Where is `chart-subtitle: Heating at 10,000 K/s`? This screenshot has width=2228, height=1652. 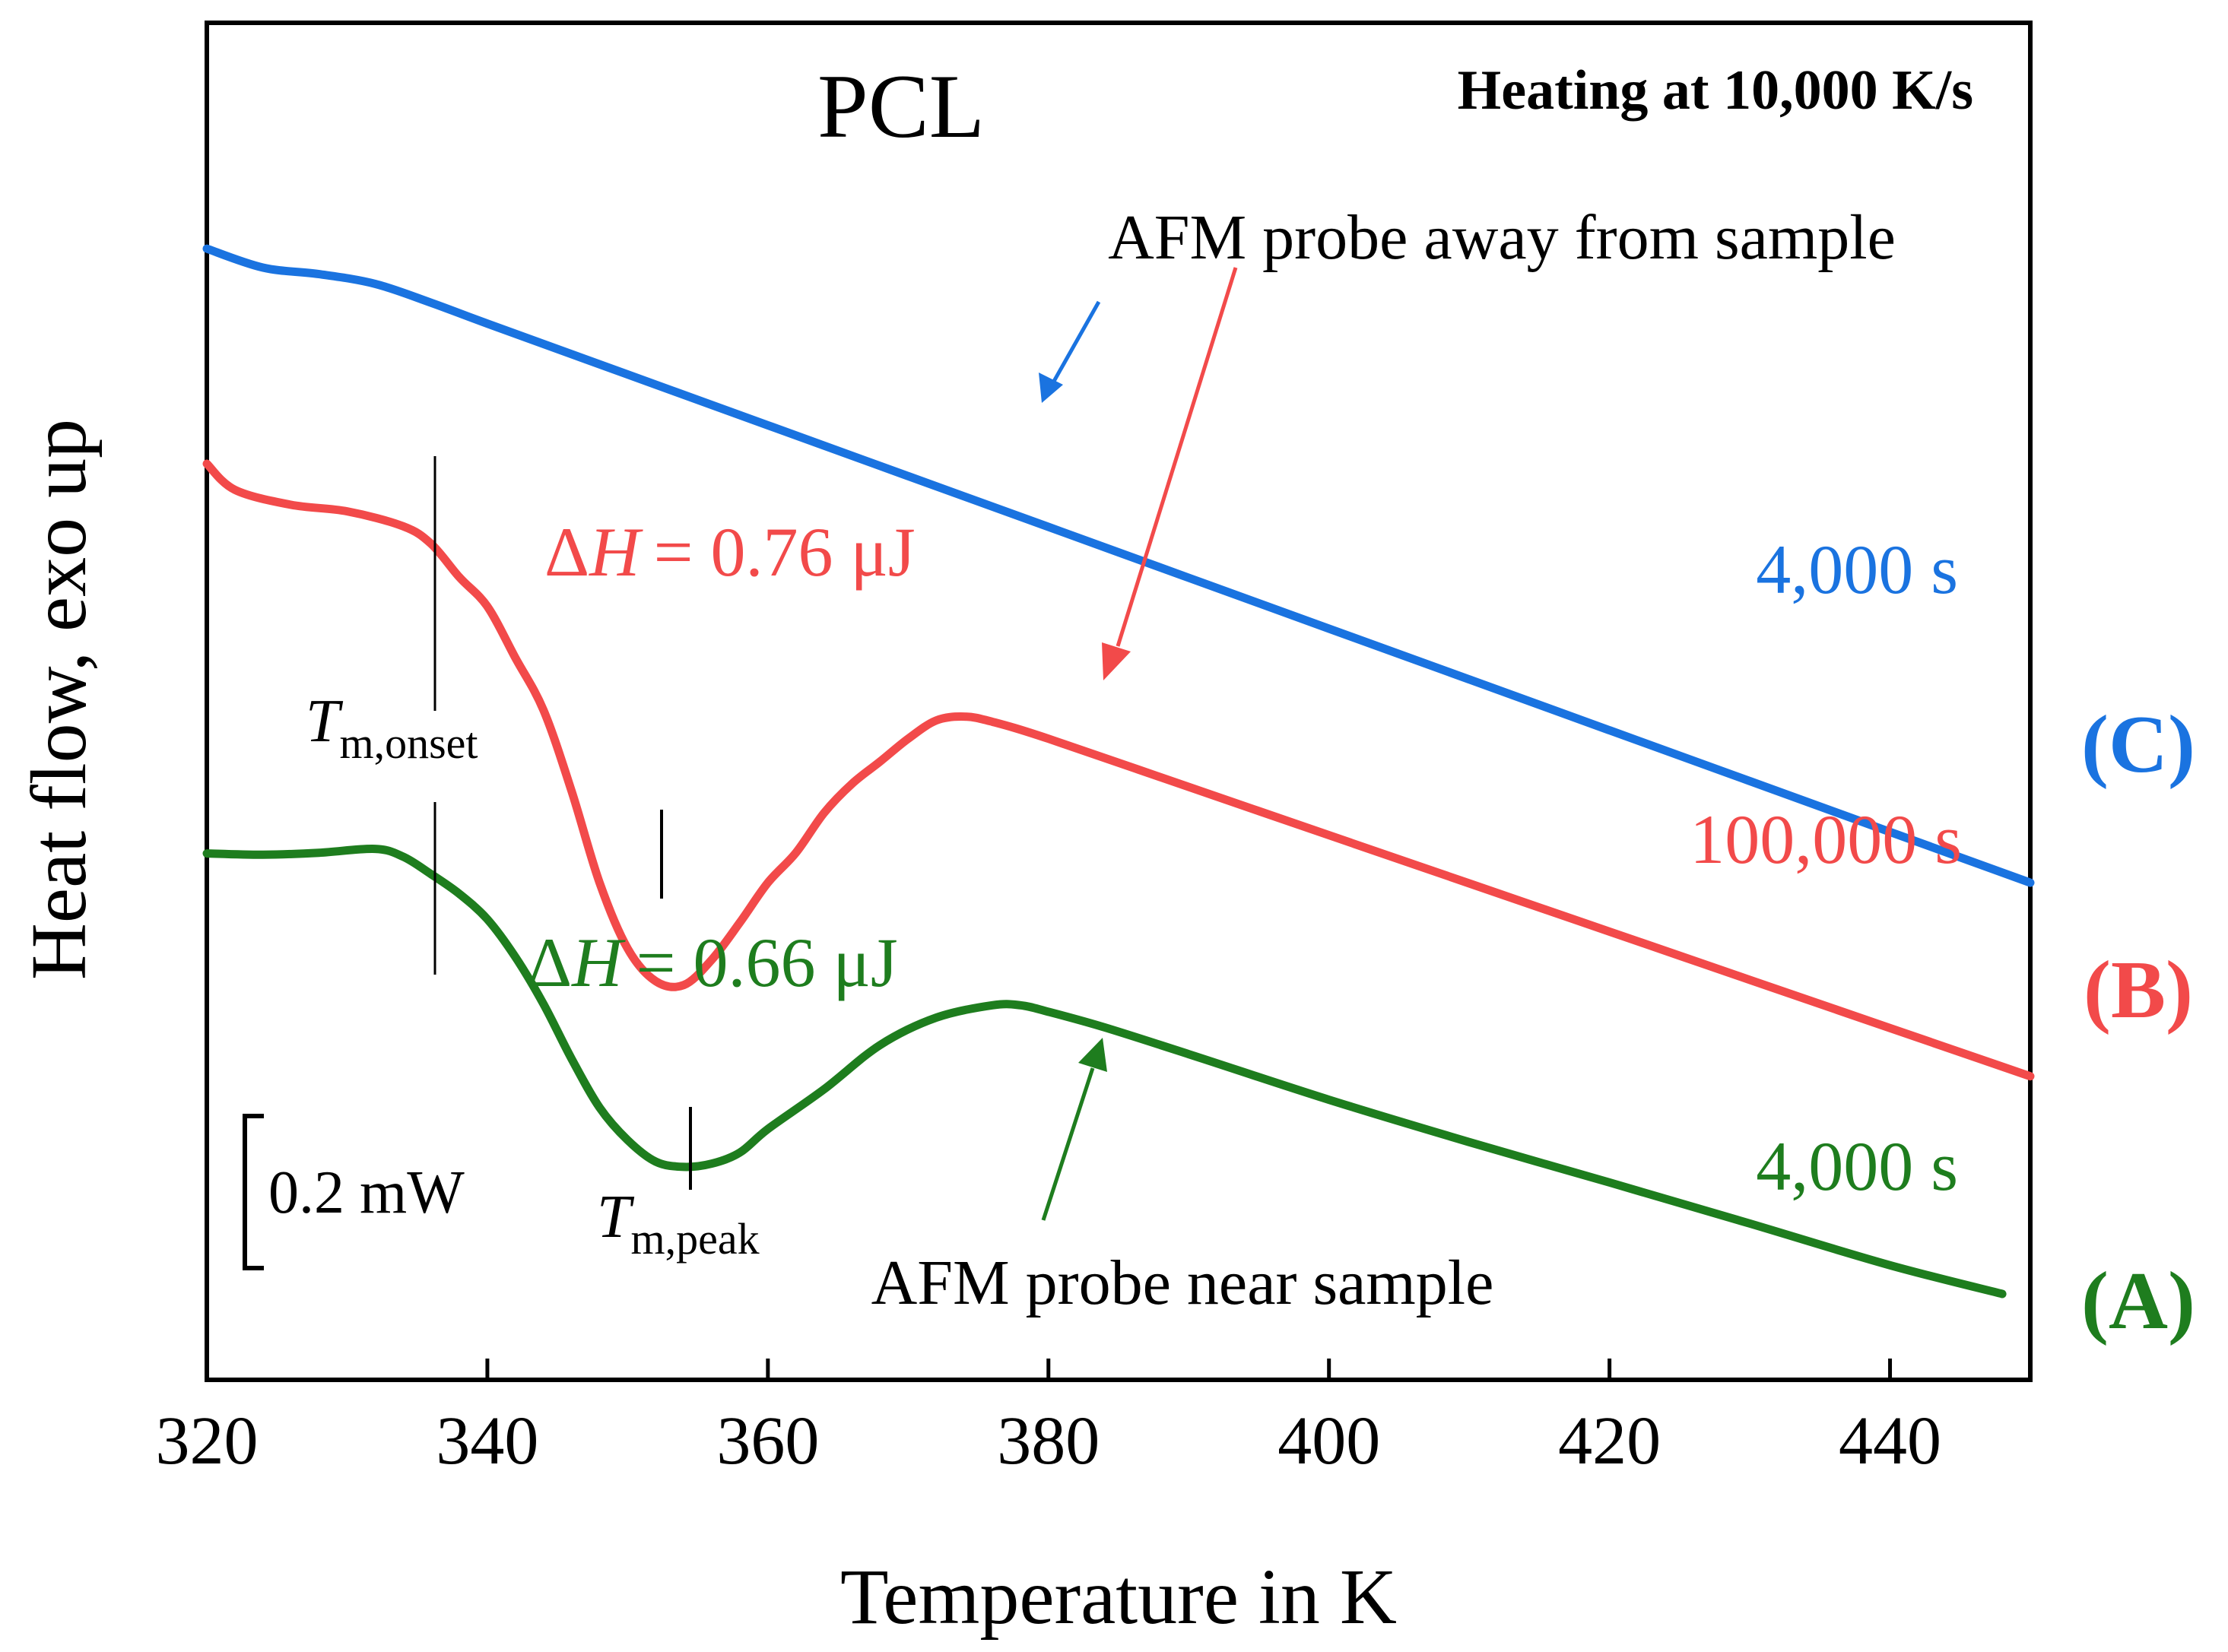 chart-subtitle: Heating at 10,000 K/s is located at coordinates (1715, 90).